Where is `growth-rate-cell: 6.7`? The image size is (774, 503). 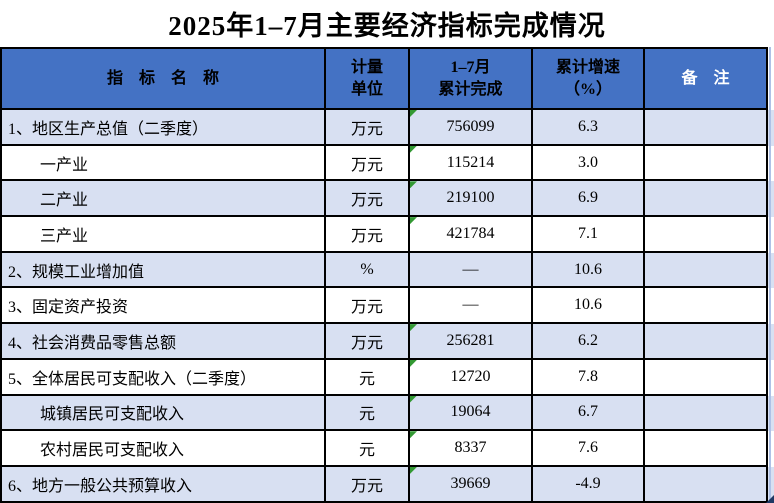 growth-rate-cell: 6.7 is located at coordinates (589, 413).